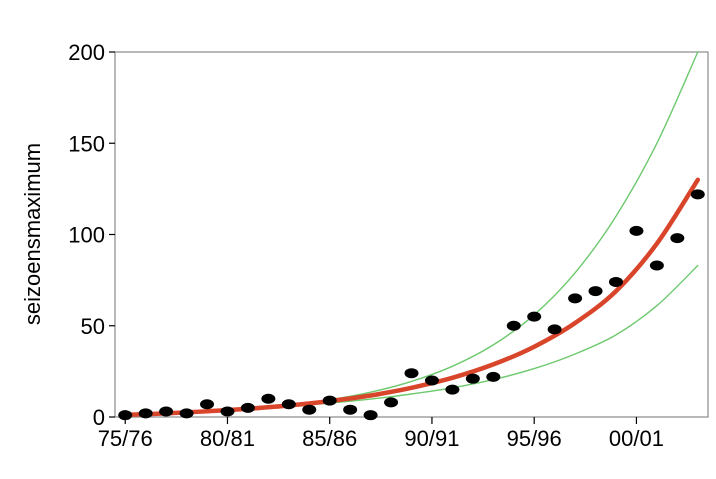 Image resolution: width=716 pixels, height=479 pixels. I want to click on y-tick-label: 150, so click(86, 143).